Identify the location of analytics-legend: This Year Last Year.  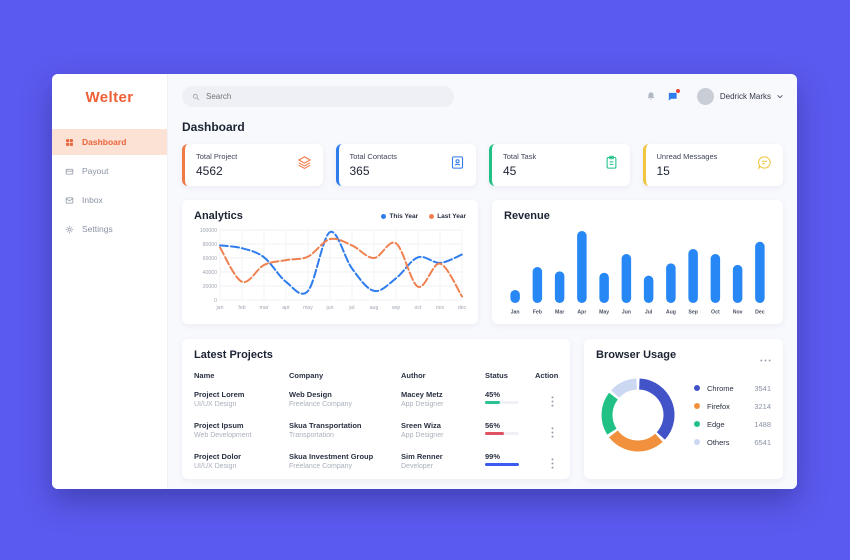
(423, 216).